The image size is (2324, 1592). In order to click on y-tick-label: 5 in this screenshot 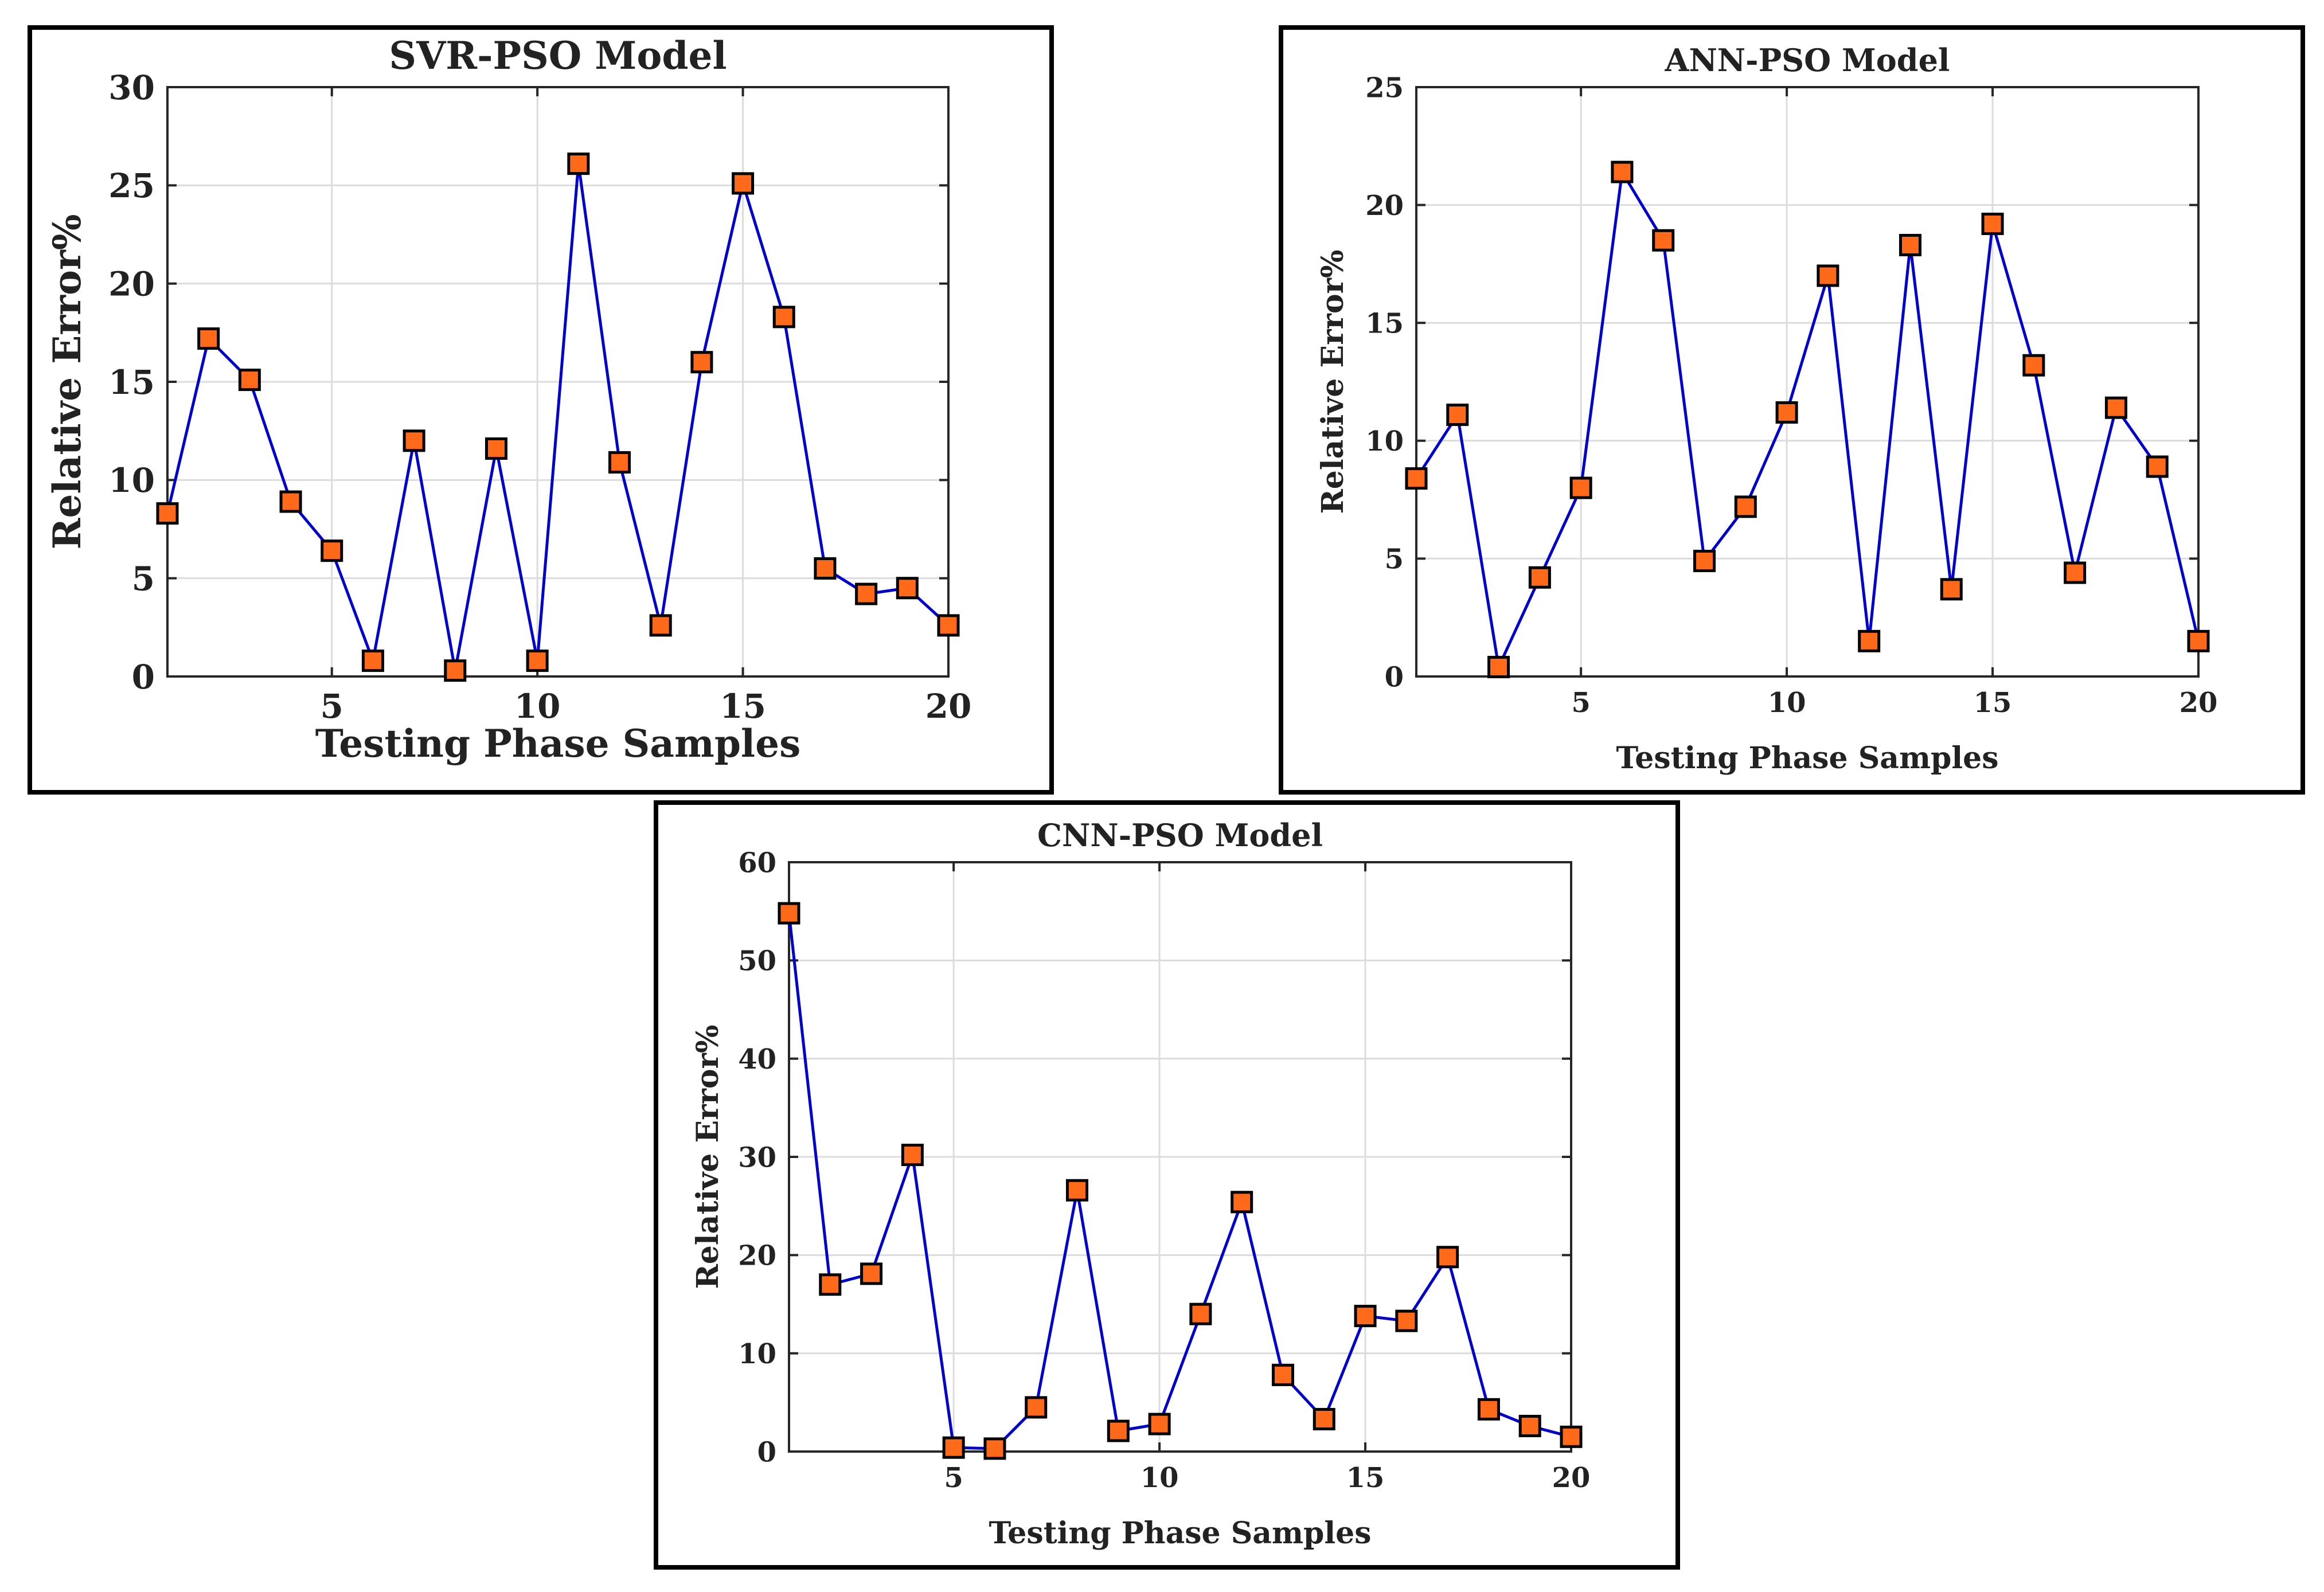, I will do `click(143, 580)`.